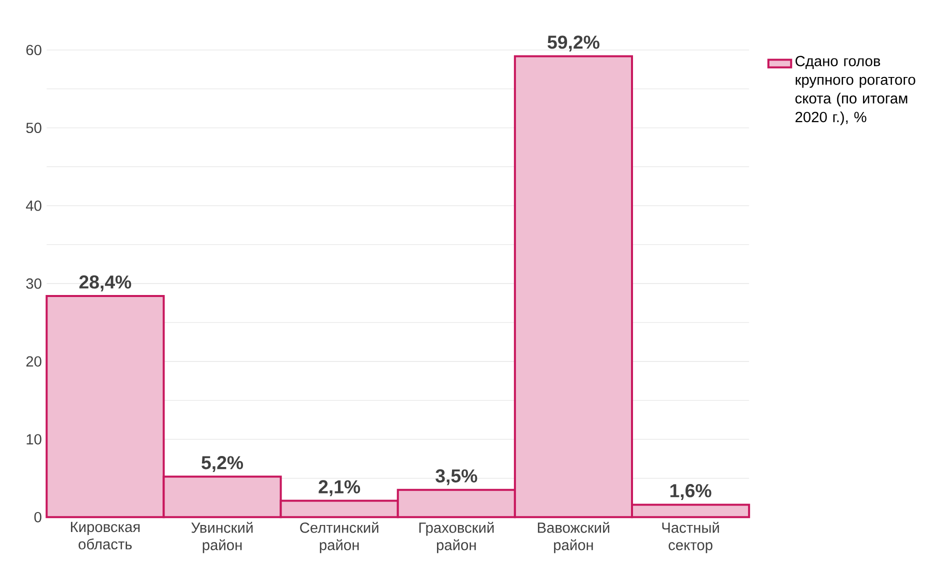  I want to click on data-label: 2,1%, so click(339, 488).